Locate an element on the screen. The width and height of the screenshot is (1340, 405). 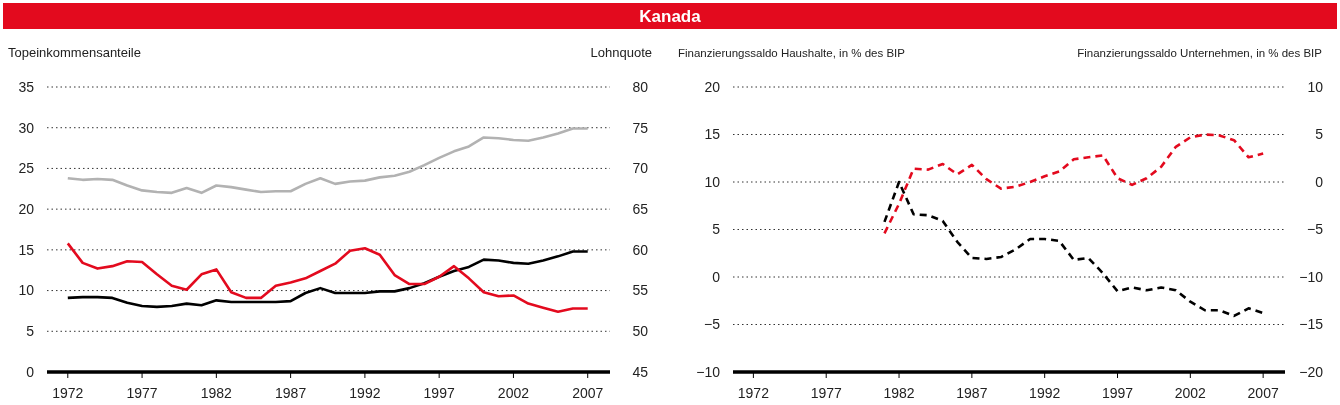
y2-tick-label: 80 is located at coordinates (640, 86).